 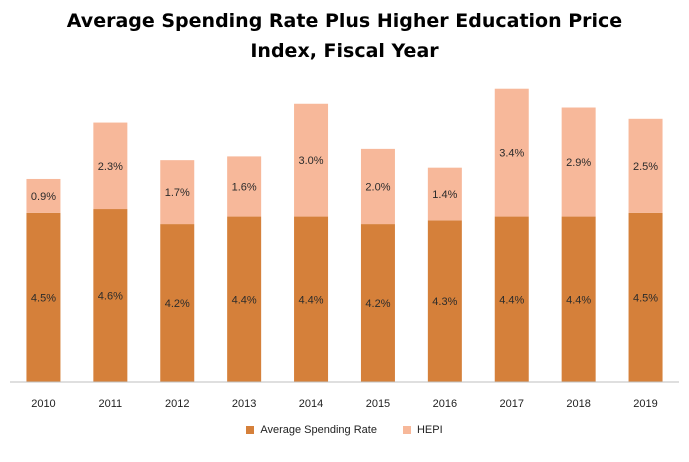 I want to click on bar-hepi-2016, so click(x=444, y=194).